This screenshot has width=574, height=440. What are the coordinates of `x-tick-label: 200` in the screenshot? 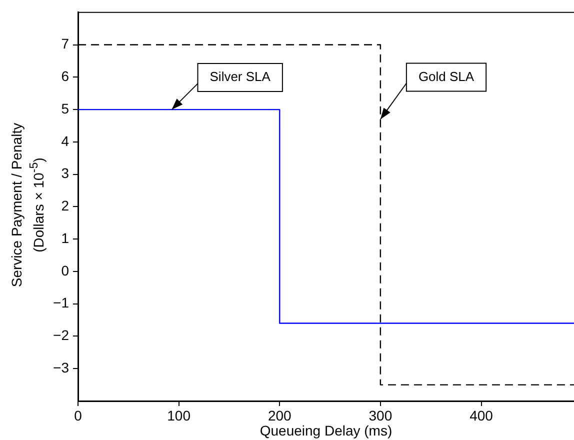 It's located at (280, 415).